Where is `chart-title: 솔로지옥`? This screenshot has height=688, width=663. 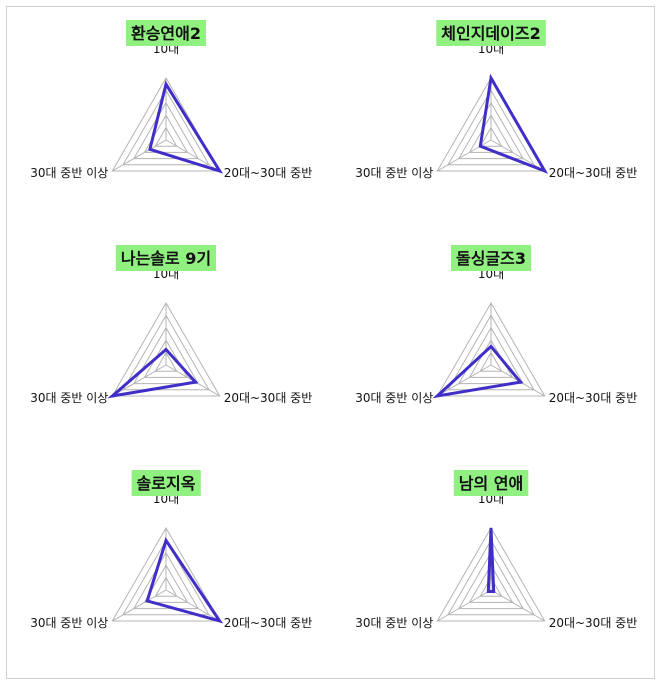 chart-title: 솔로지옥 is located at coordinates (166, 483).